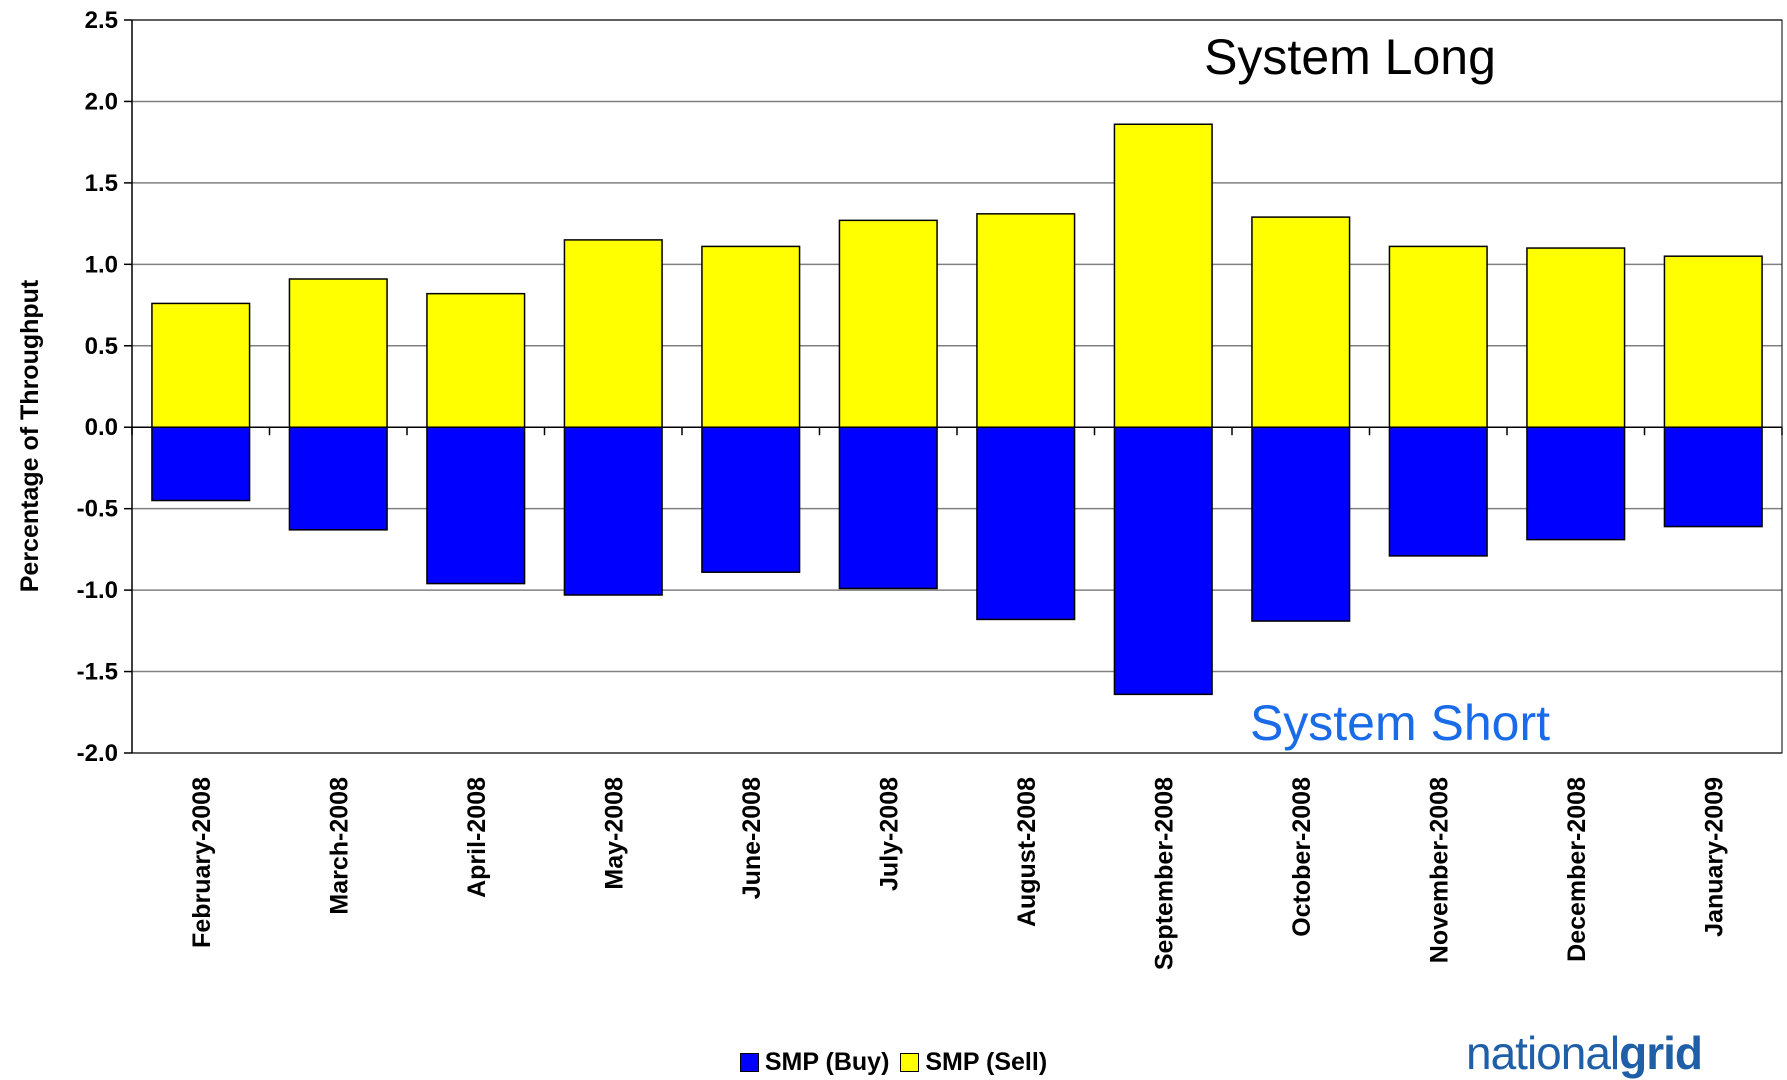 This screenshot has width=1787, height=1080. What do you see at coordinates (97, 672) in the screenshot?
I see `y-tick-label: -1.5` at bounding box center [97, 672].